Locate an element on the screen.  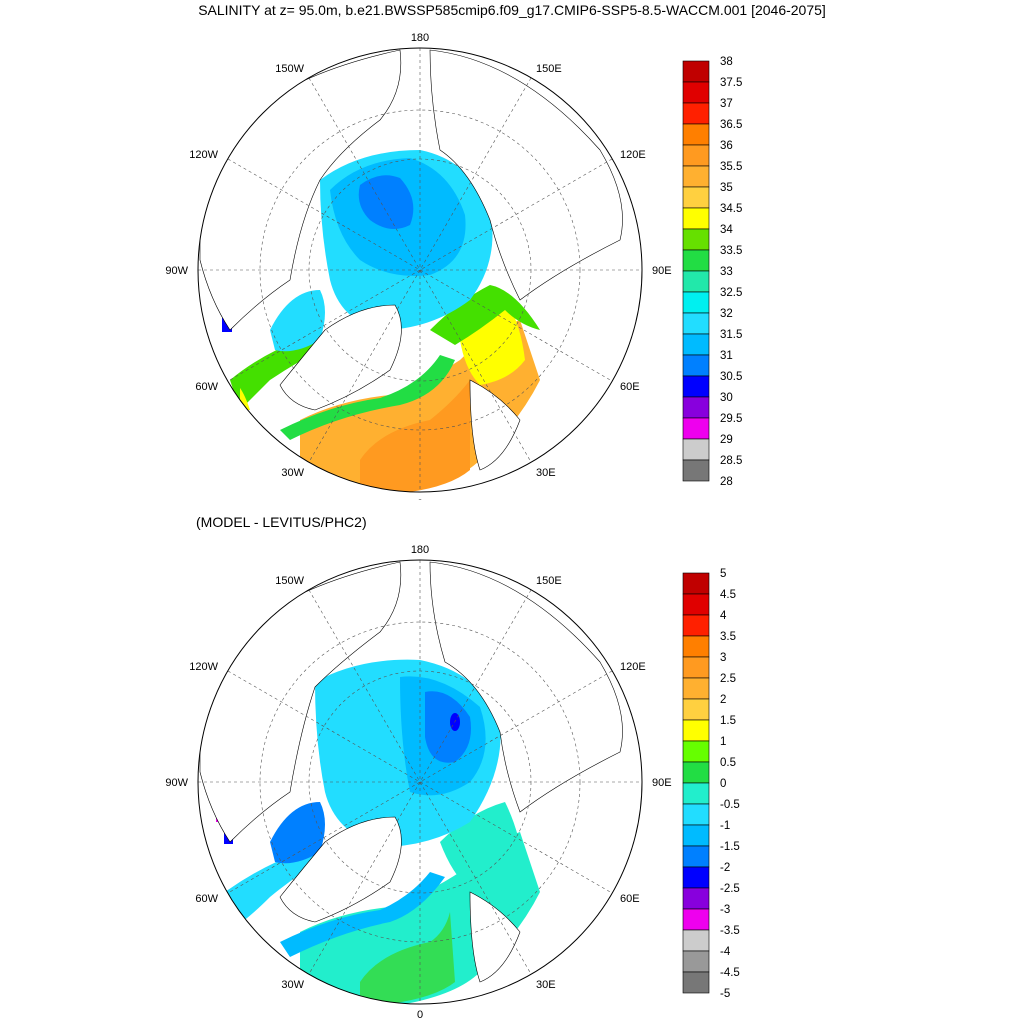
colorbar-label: 1.5 is located at coordinates (728, 721).